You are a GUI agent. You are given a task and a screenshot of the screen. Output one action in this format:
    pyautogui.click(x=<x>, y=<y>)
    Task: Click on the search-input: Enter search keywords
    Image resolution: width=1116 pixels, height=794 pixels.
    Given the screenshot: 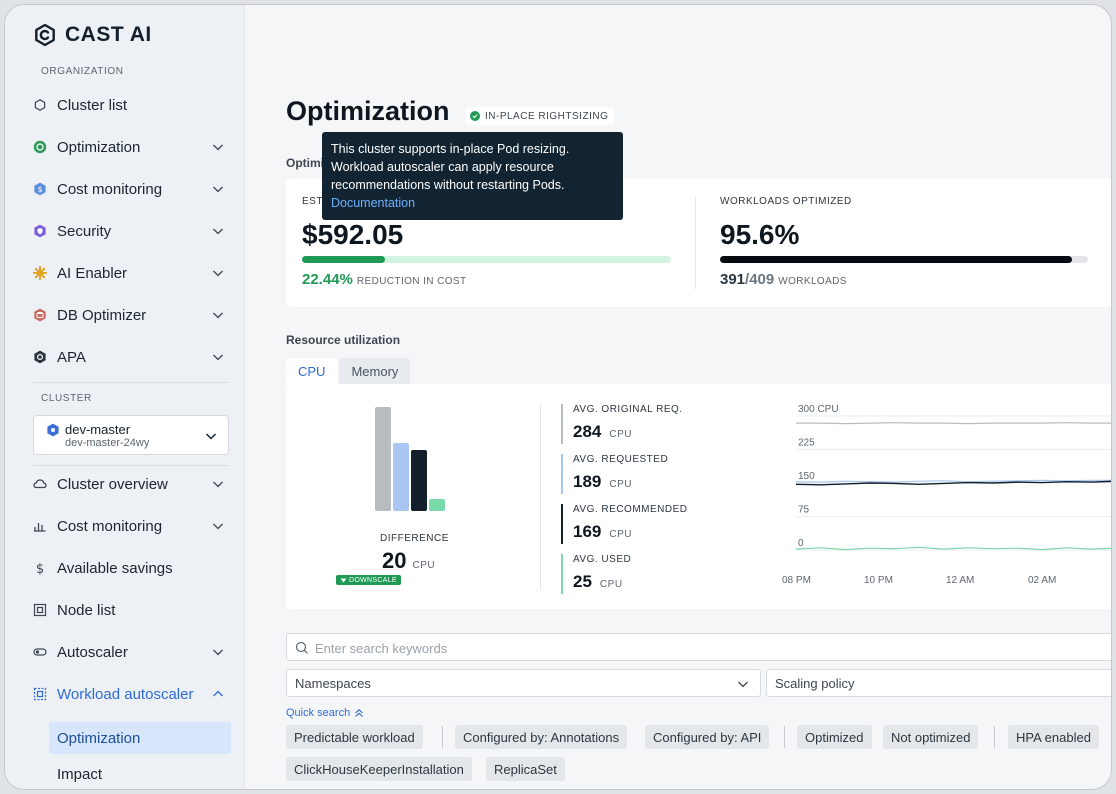 What is the action you would take?
    pyautogui.click(x=698, y=647)
    